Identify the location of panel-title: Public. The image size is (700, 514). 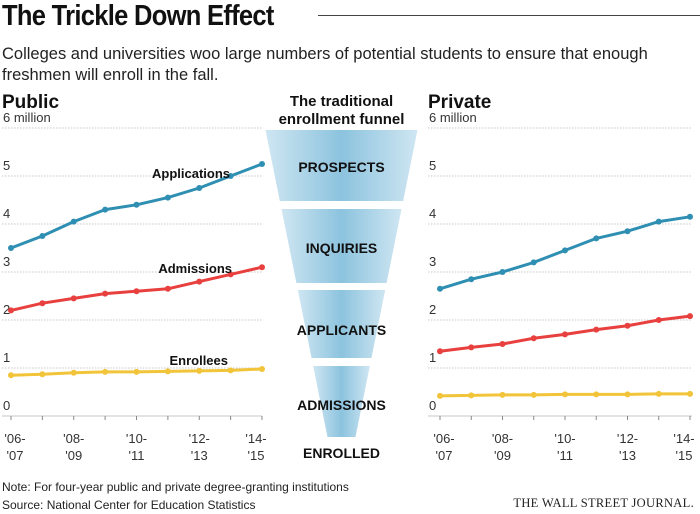
(30, 102).